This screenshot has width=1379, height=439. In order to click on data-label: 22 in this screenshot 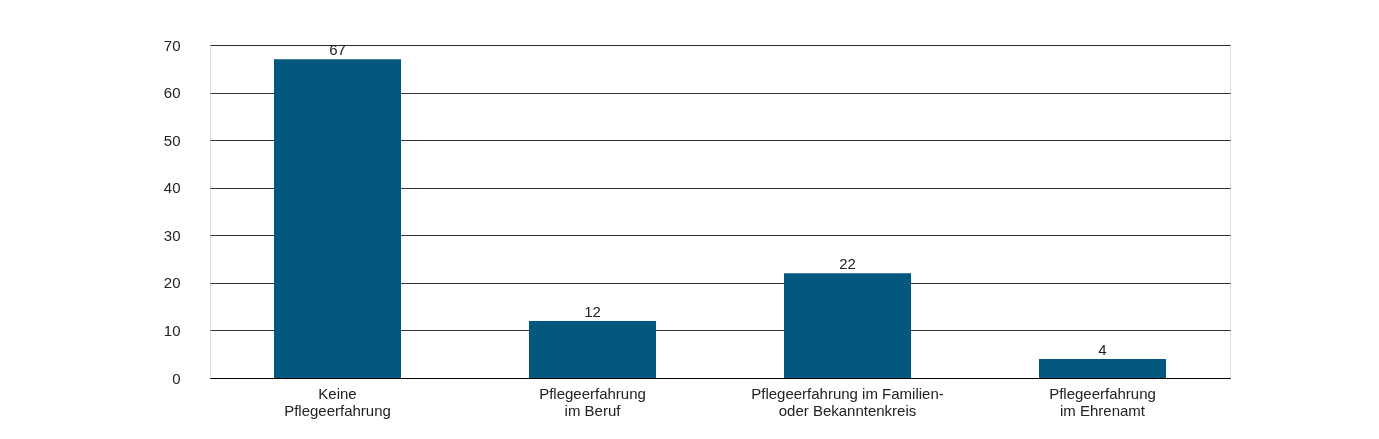, I will do `click(847, 264)`.